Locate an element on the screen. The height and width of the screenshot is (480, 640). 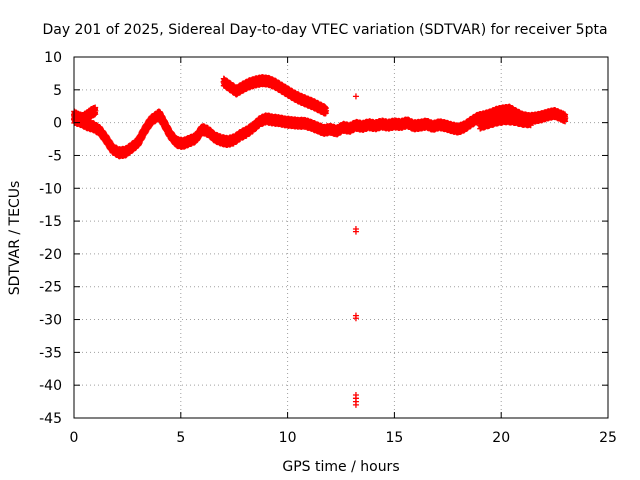
main-track-point is located at coordinates (565, 118).